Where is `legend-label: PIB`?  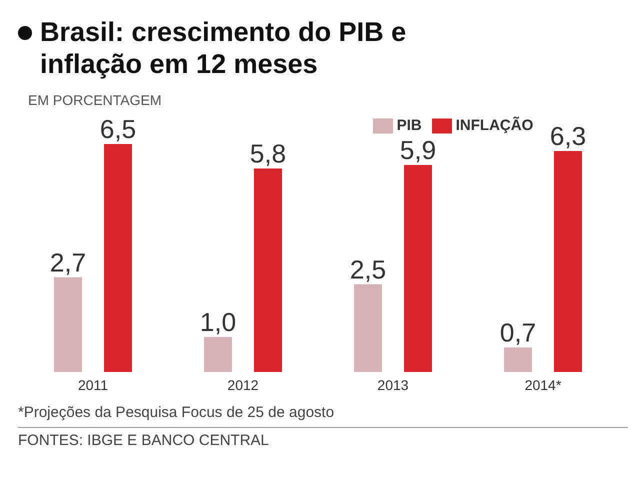 legend-label: PIB is located at coordinates (409, 125).